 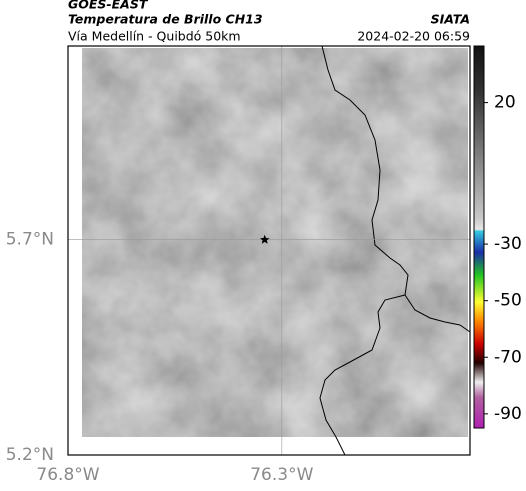 I want to click on colorbar-label: 20, so click(x=505, y=103).